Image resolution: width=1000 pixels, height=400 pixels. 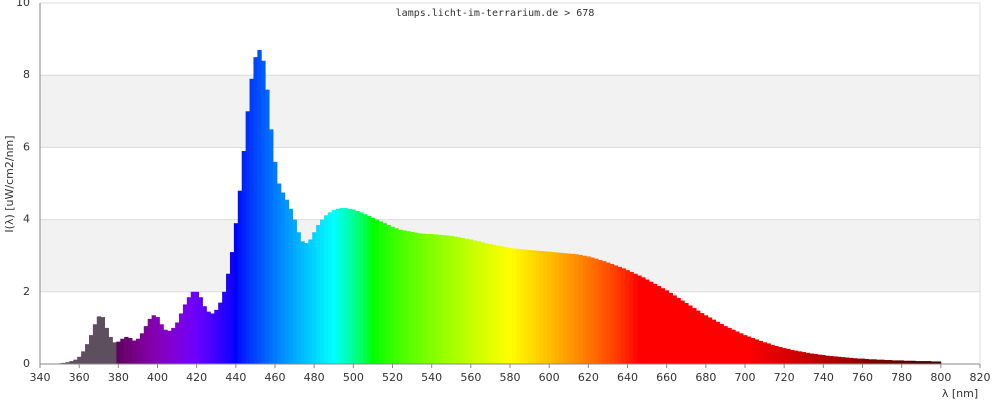 I want to click on x-tick-label: 720, so click(x=784, y=377).